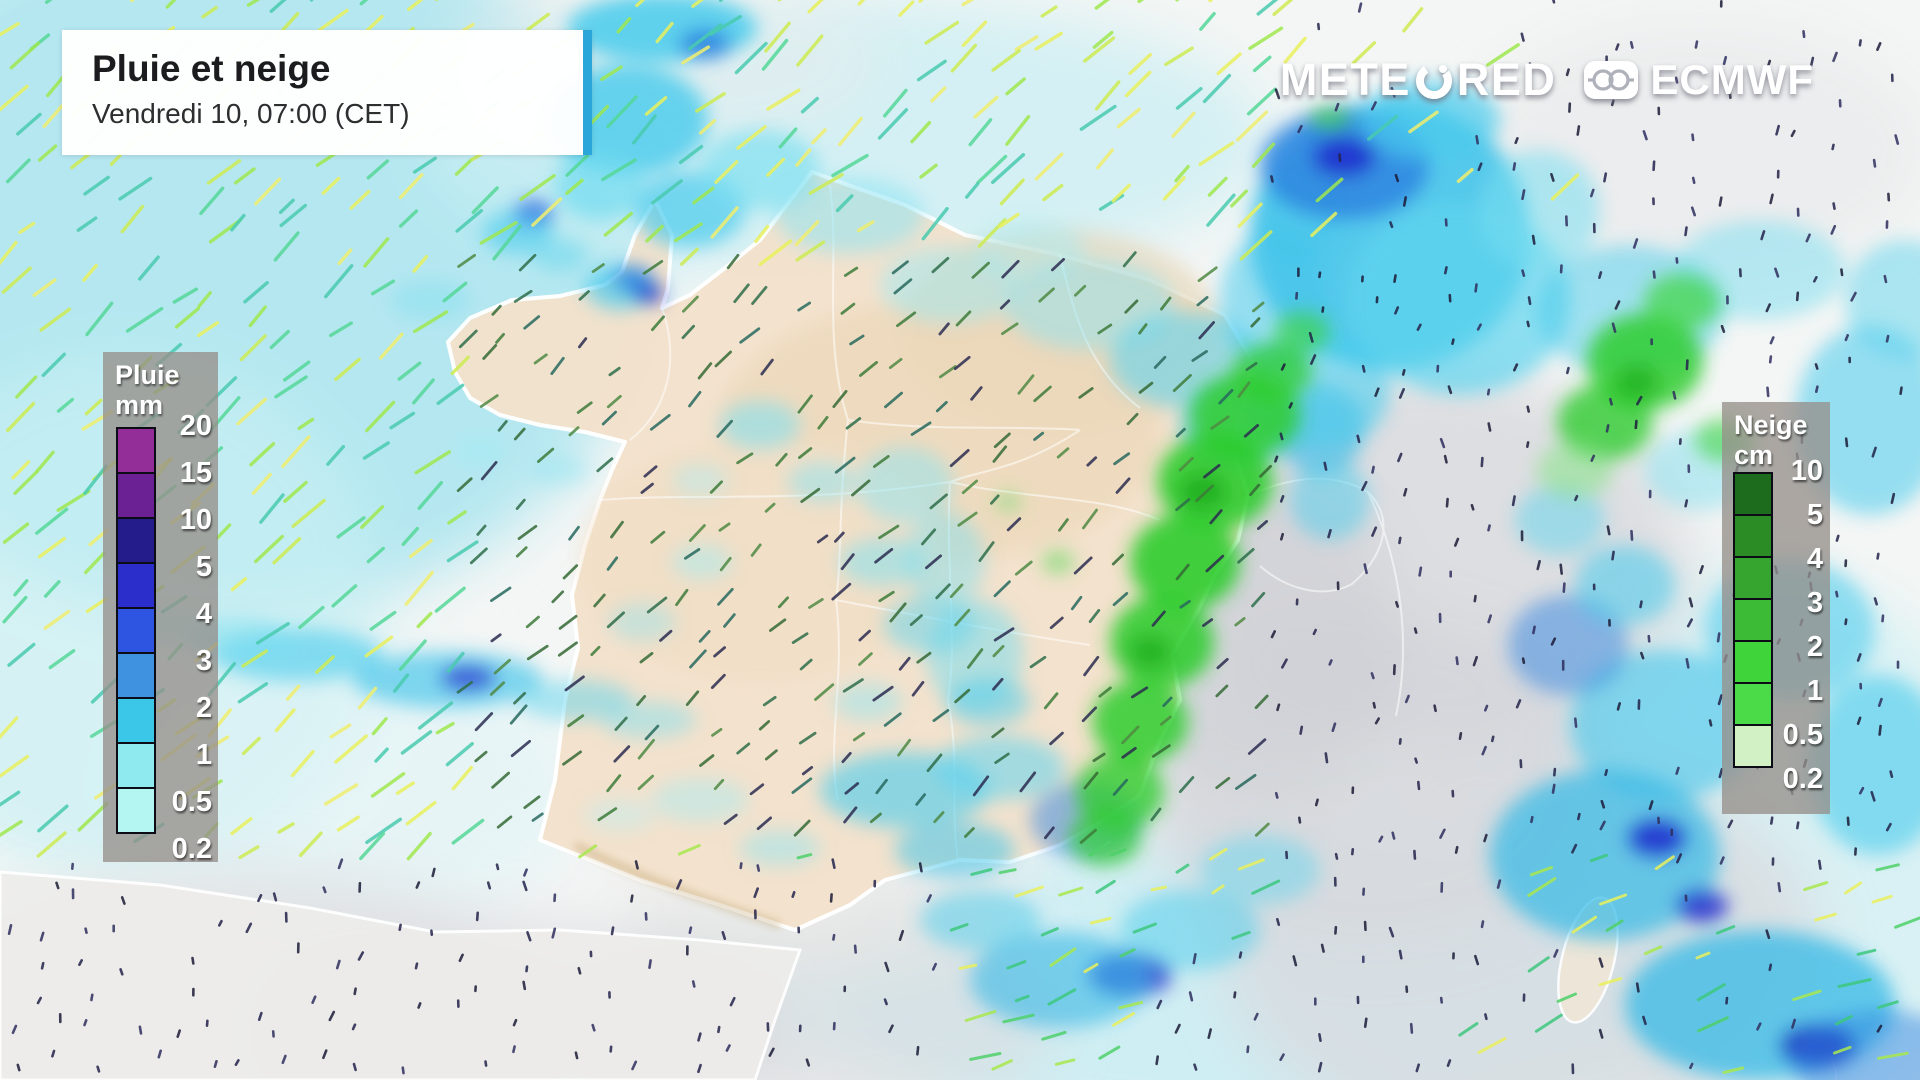 This screenshot has width=1920, height=1080. Describe the element at coordinates (1506, 79) in the screenshot. I see `meteored-text-suffix: RED` at that location.